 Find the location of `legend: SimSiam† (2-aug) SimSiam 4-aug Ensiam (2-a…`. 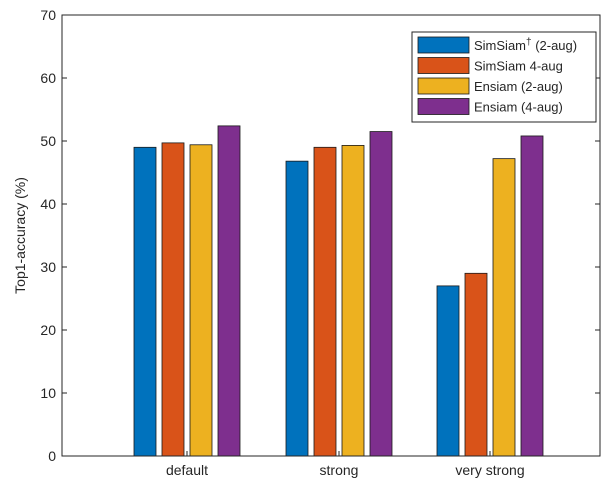

legend: SimSiam† (2-aug) SimSiam 4-aug Ensiam (2-a… is located at coordinates (504, 77).